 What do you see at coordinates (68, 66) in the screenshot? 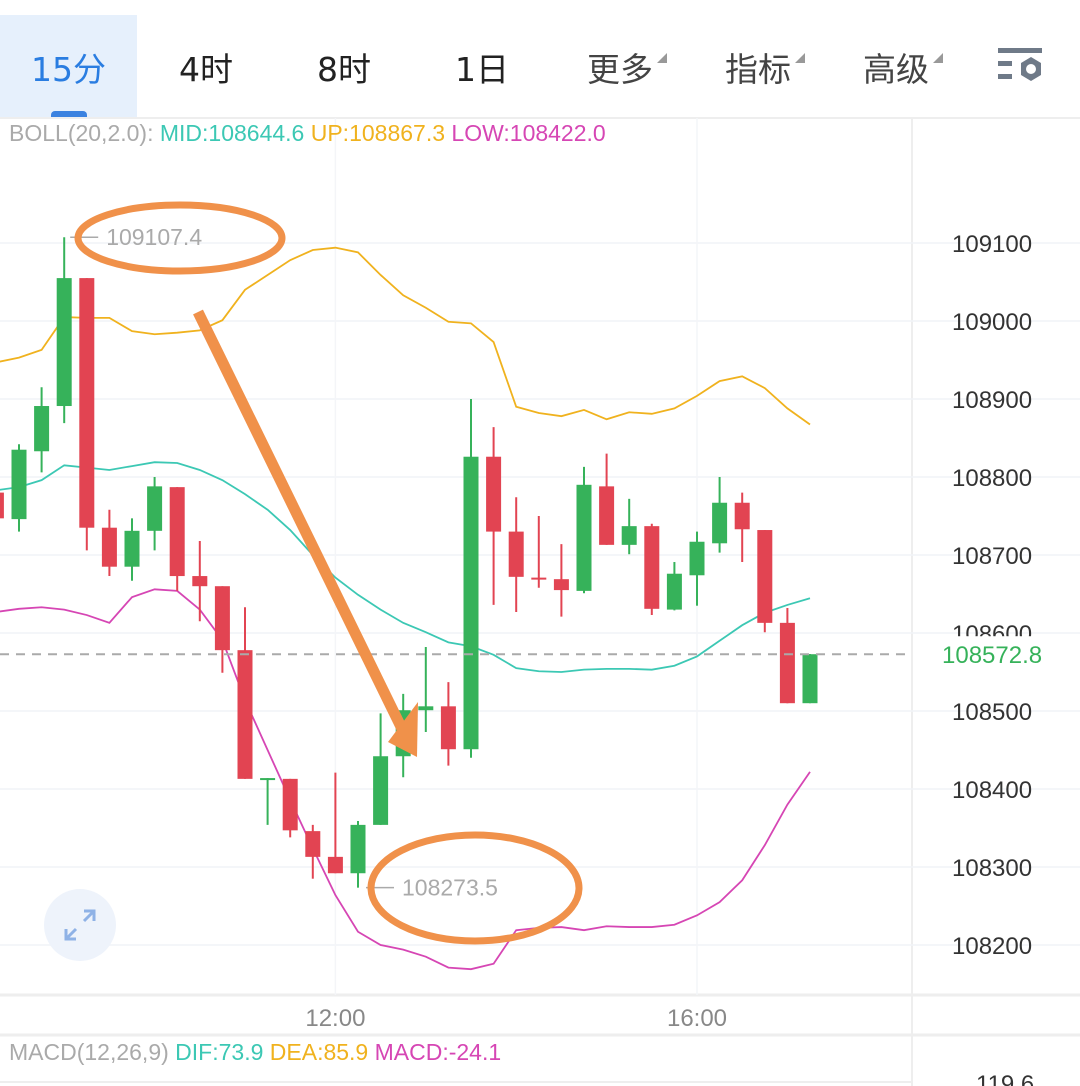
I see `tab-15m: 15分` at bounding box center [68, 66].